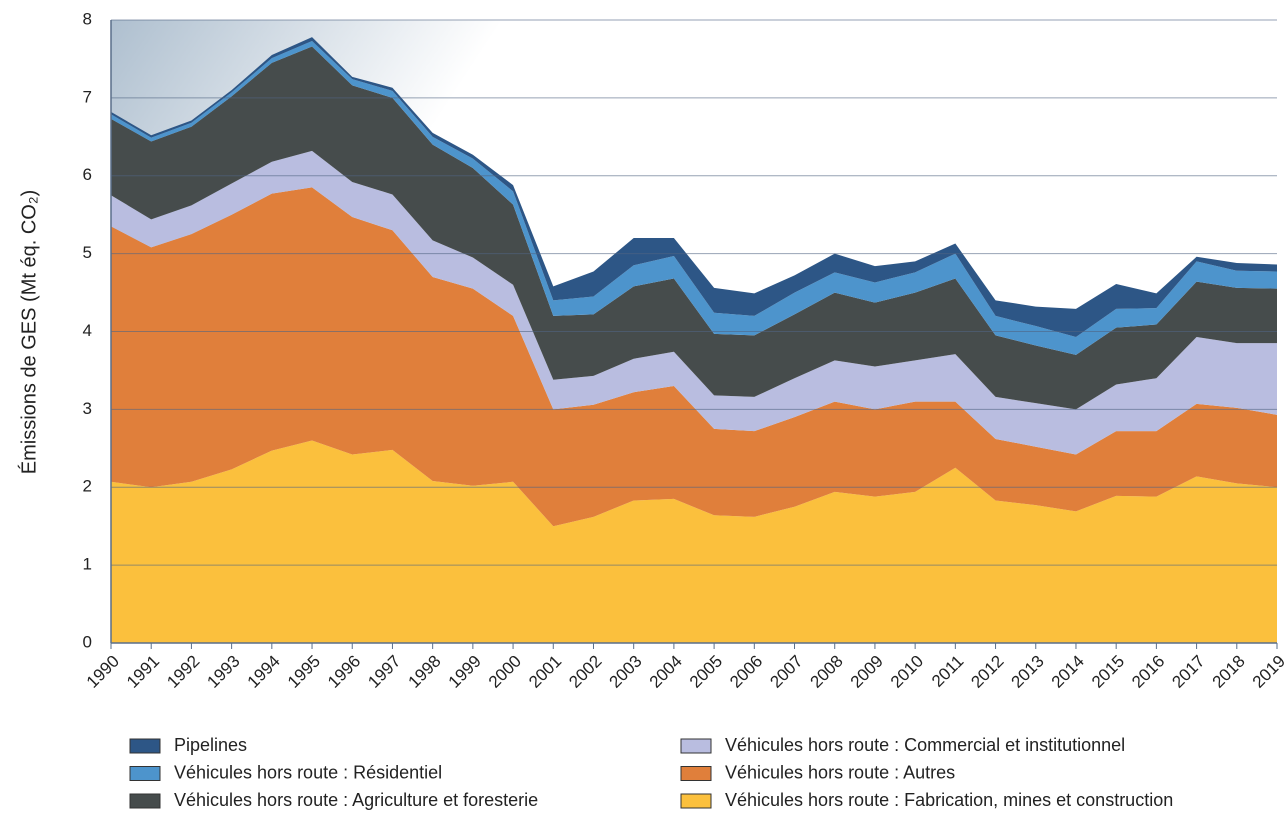 This screenshot has height=836, width=1287. What do you see at coordinates (87, 96) in the screenshot?
I see `y-tick-label: 7` at bounding box center [87, 96].